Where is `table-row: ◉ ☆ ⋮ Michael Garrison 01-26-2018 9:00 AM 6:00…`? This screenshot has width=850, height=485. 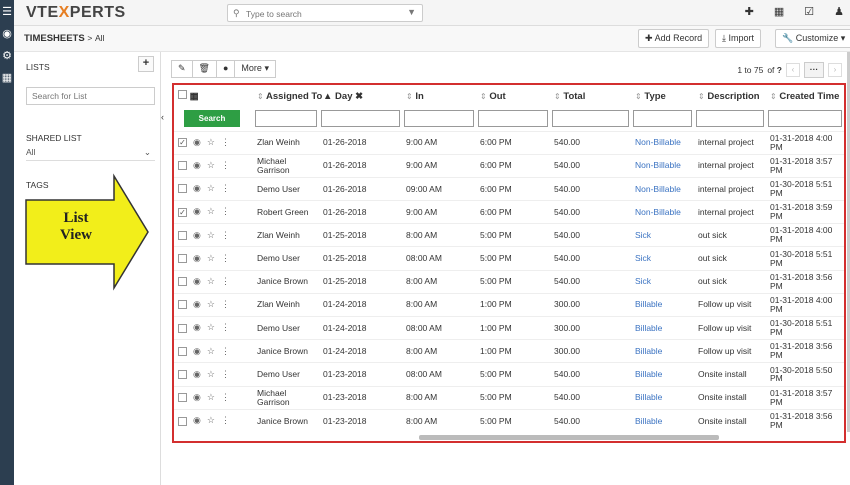 table-row: ◉ ☆ ⋮ Michael Garrison 01-26-2018 9:00 AM 6:00… is located at coordinates (509, 165).